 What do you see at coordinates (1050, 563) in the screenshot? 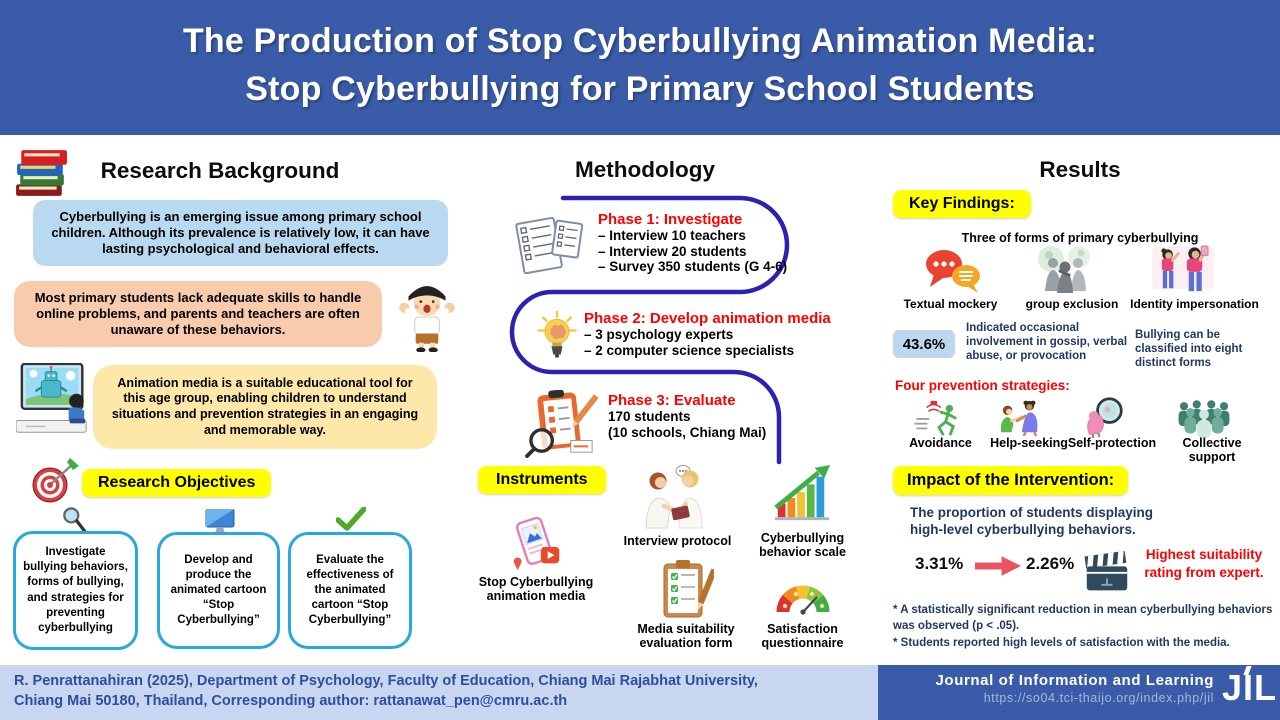
I see `after-value: 2.26%` at bounding box center [1050, 563].